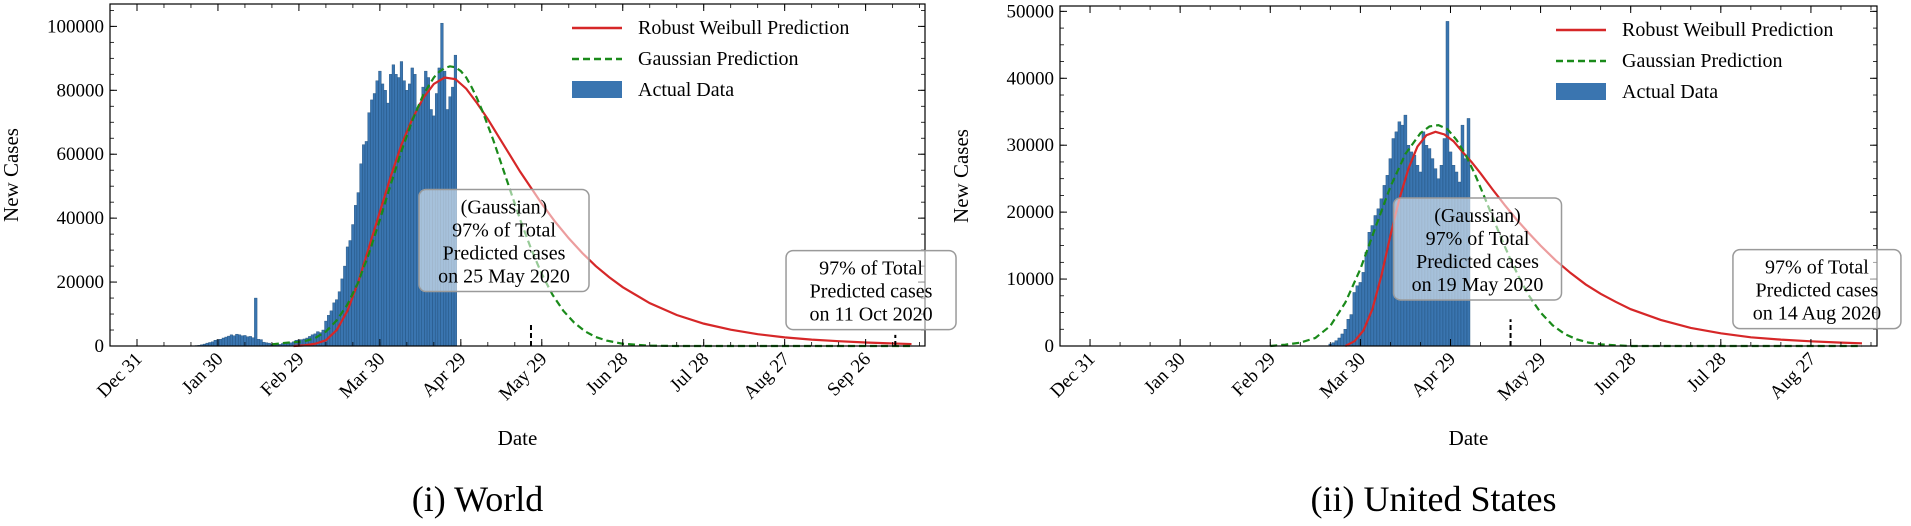  Describe the element at coordinates (504, 277) in the screenshot. I see `annotation-text: on 25 May 2020` at that location.